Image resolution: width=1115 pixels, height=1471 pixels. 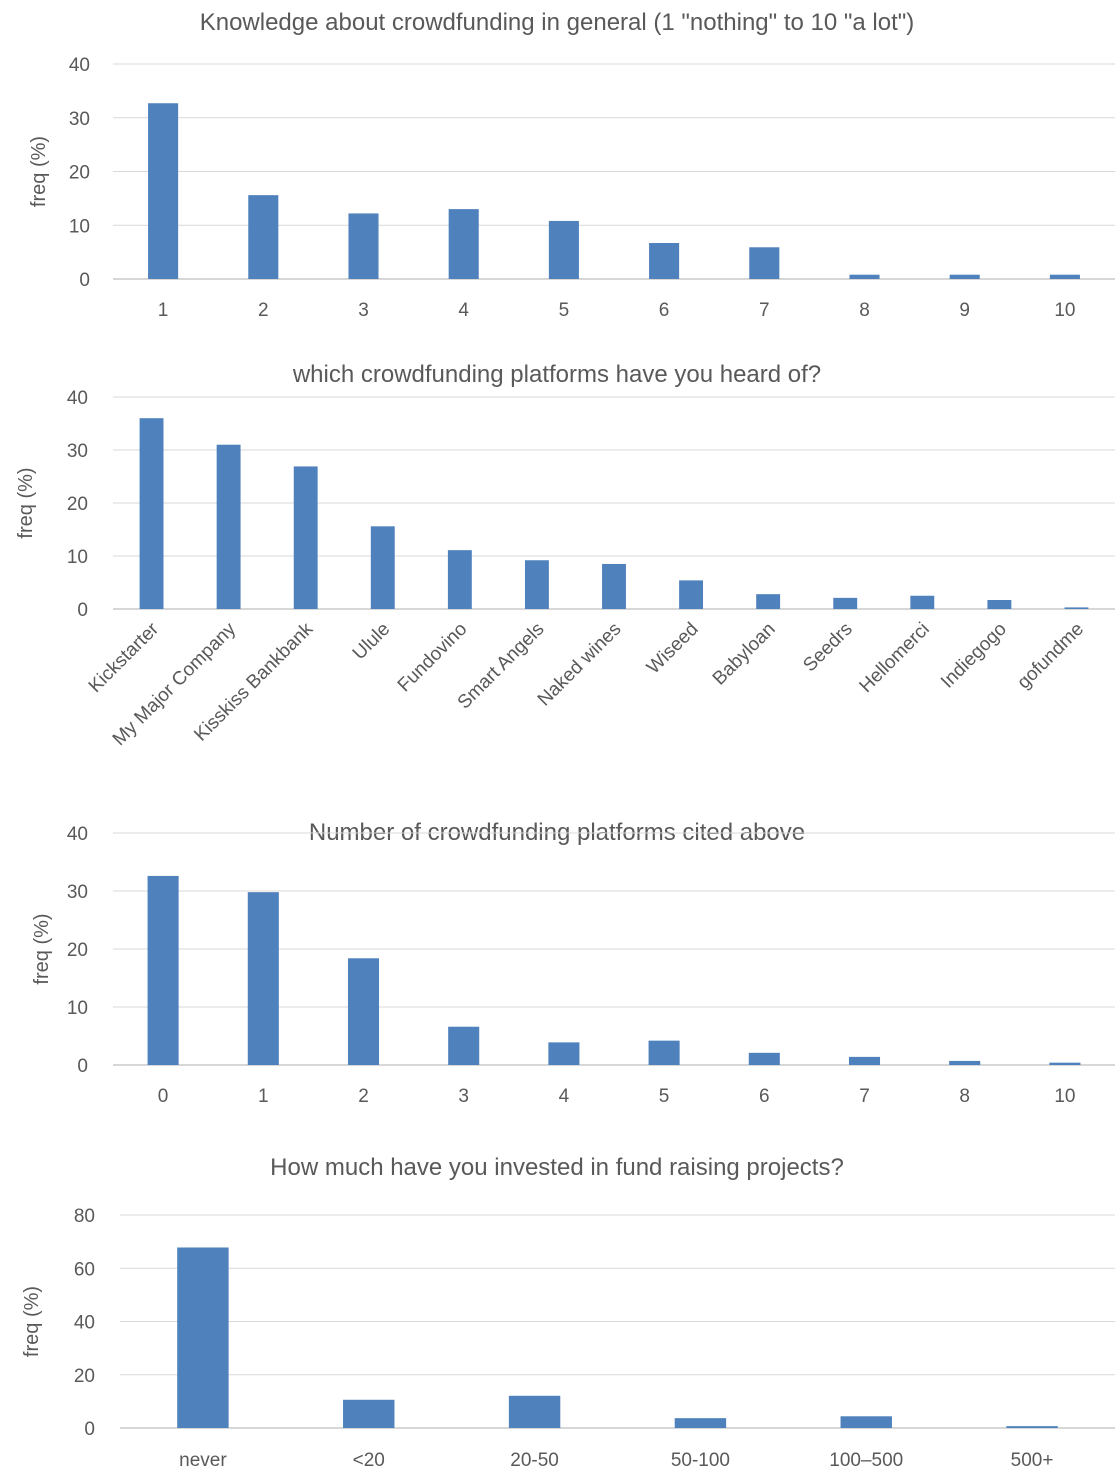 What do you see at coordinates (964, 310) in the screenshot?
I see `x-tick-label: 9` at bounding box center [964, 310].